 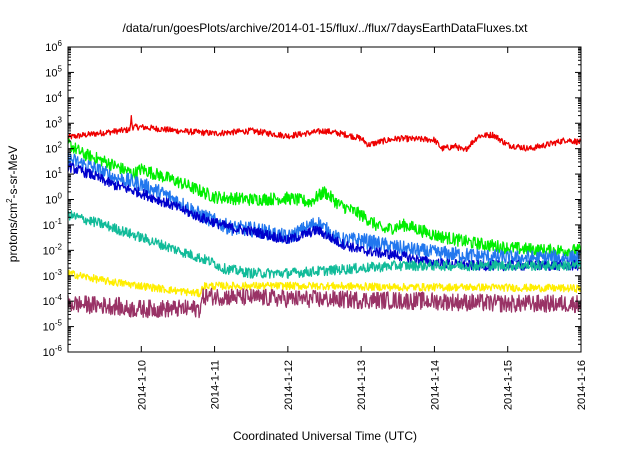 I want to click on y-tick-label-exponent: 4, so click(x=60, y=94).